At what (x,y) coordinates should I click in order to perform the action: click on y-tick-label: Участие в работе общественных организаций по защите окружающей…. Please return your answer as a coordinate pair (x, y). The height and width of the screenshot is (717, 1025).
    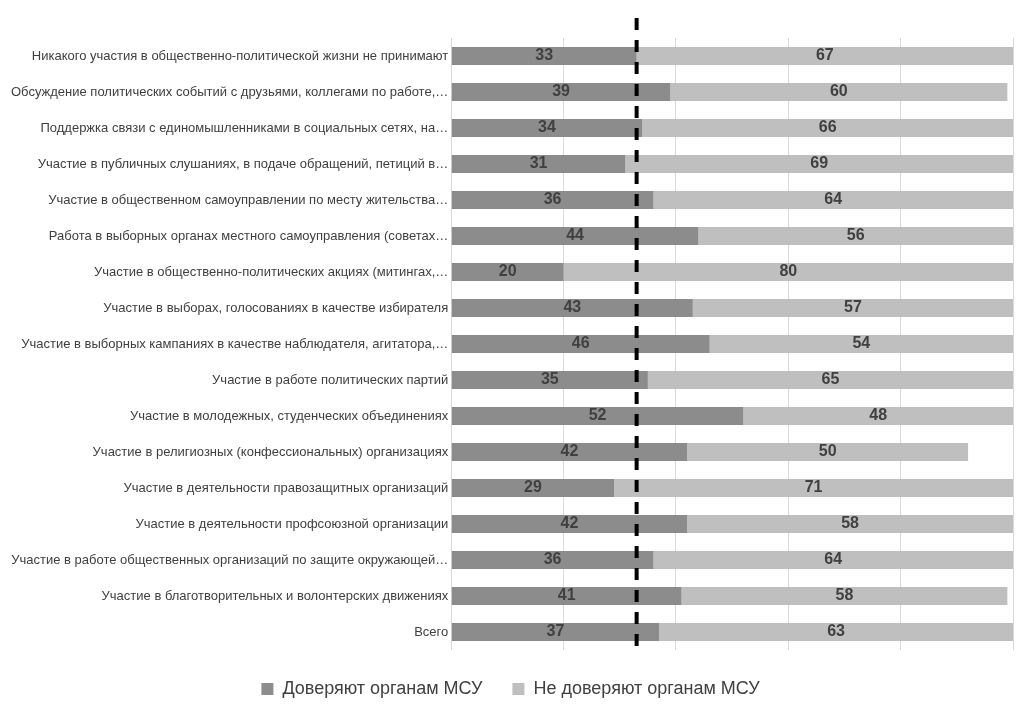
    Looking at the image, I should click on (230, 559).